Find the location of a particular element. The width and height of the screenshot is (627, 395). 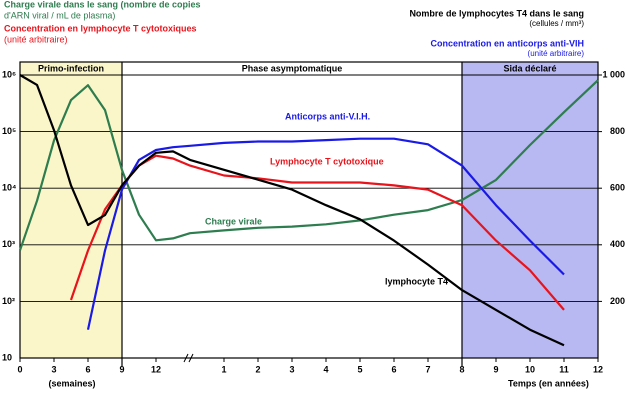

x-tick-label: 7 is located at coordinates (427, 369).